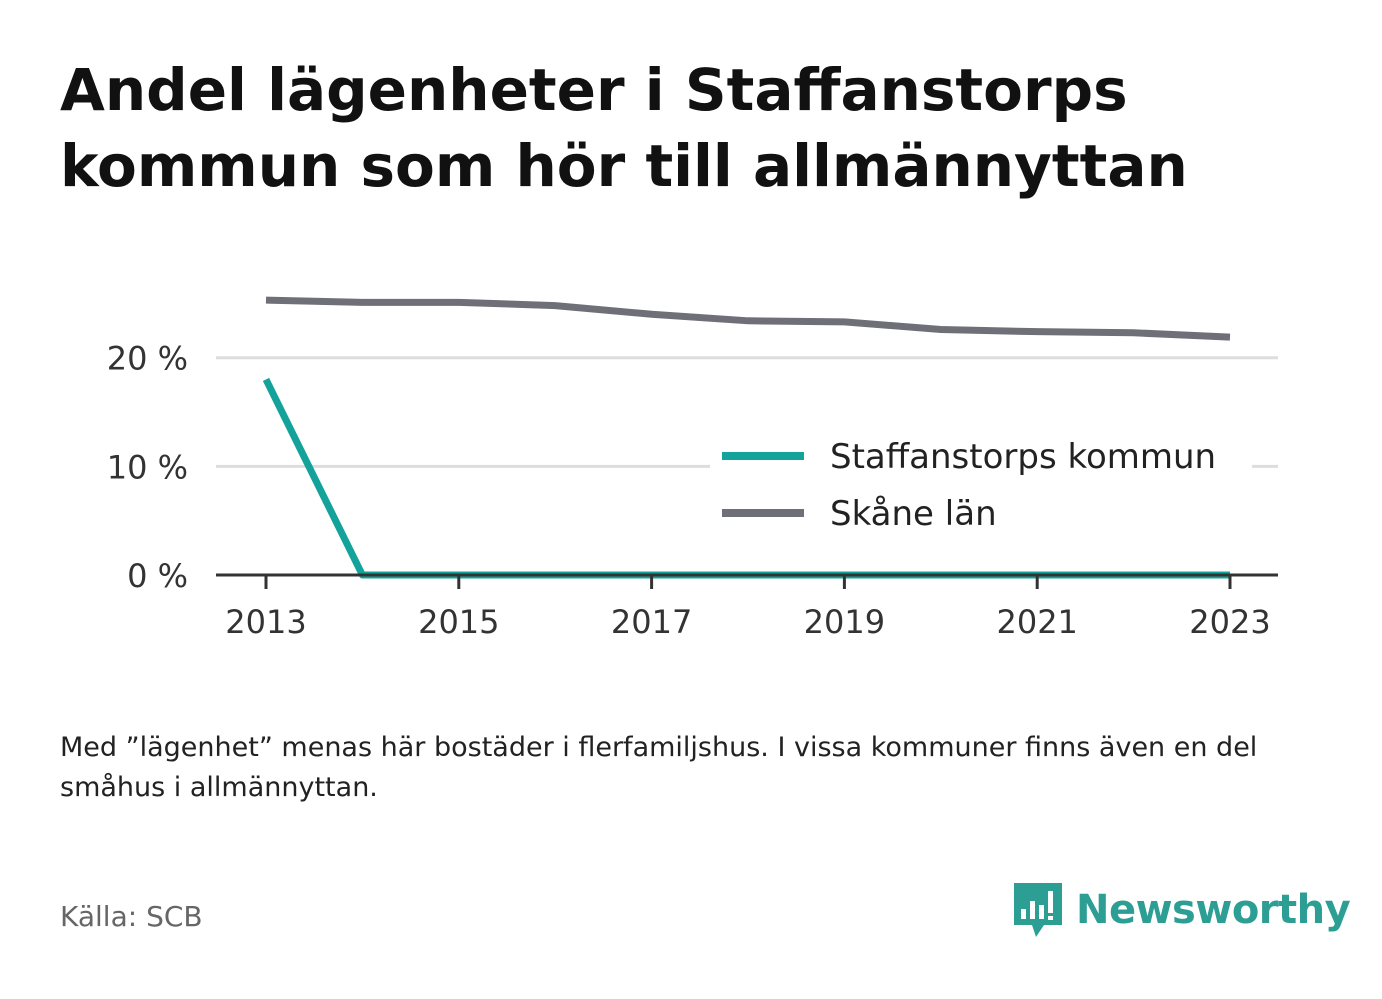 The width and height of the screenshot is (1382, 999). I want to click on legend-label: Staffanstorps kommun, so click(1023, 457).